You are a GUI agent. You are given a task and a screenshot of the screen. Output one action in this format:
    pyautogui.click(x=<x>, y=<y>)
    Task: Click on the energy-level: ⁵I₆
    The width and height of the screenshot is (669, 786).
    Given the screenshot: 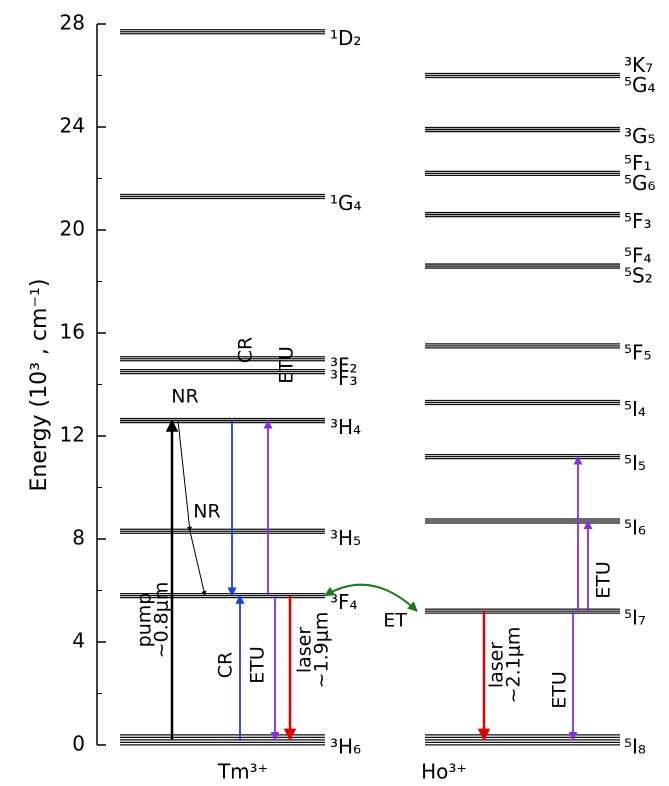 What is the action you would take?
    pyautogui.click(x=535, y=527)
    